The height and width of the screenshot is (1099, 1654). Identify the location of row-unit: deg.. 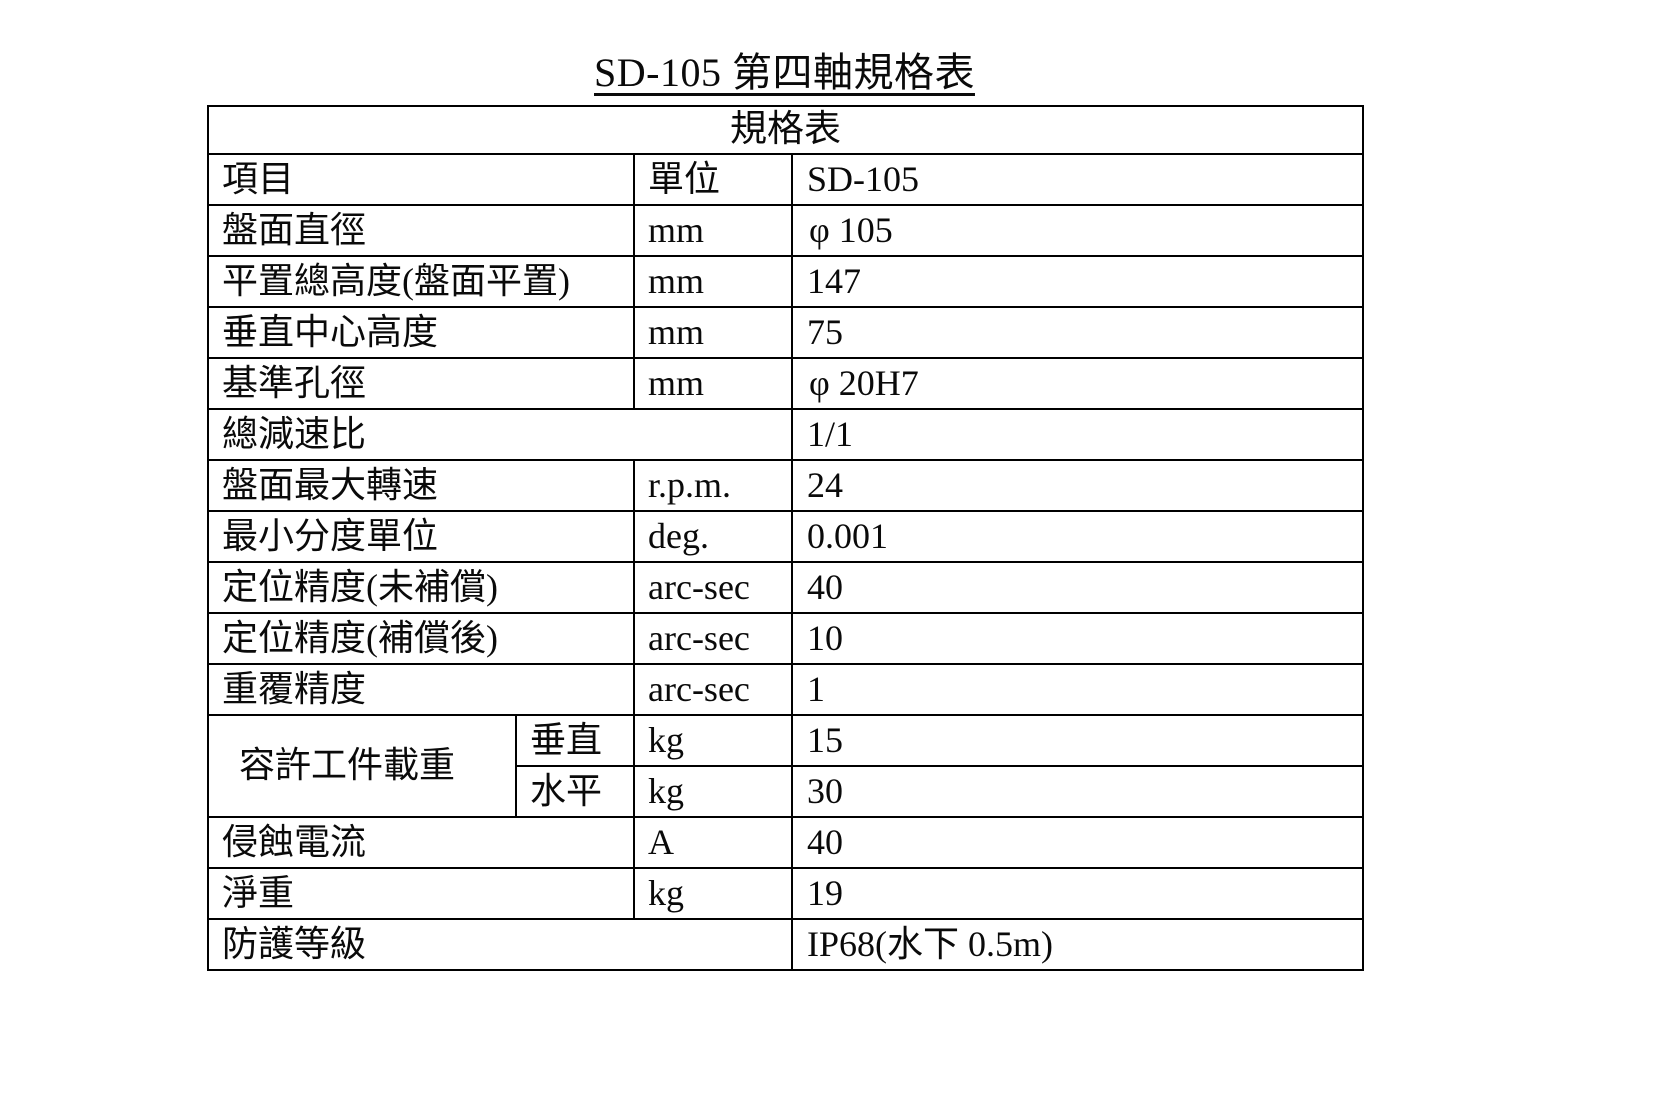
(713, 536).